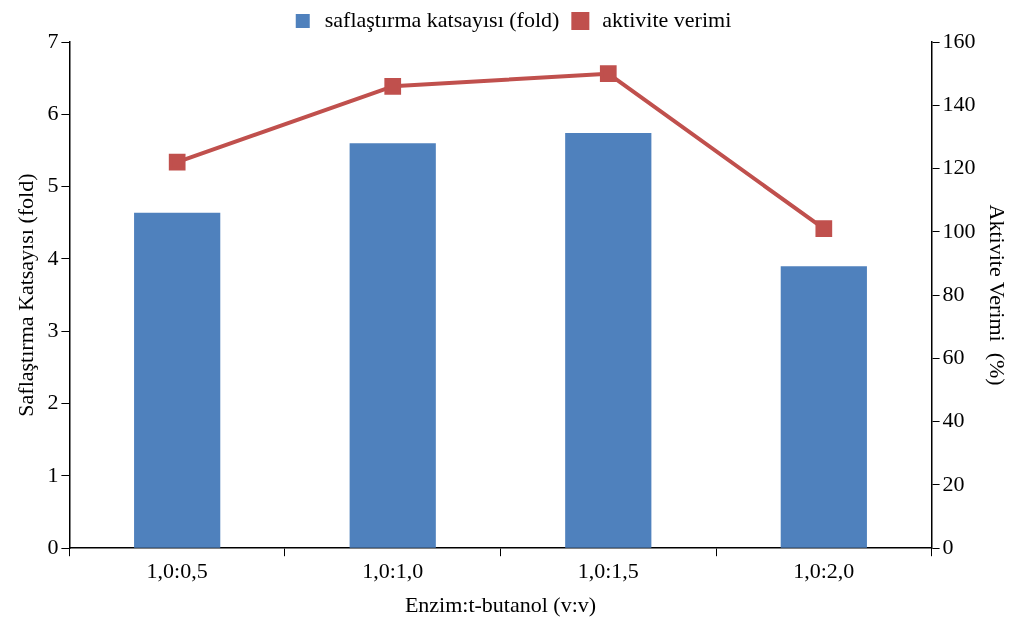  I want to click on y-tick-label: 7, so click(53, 40).